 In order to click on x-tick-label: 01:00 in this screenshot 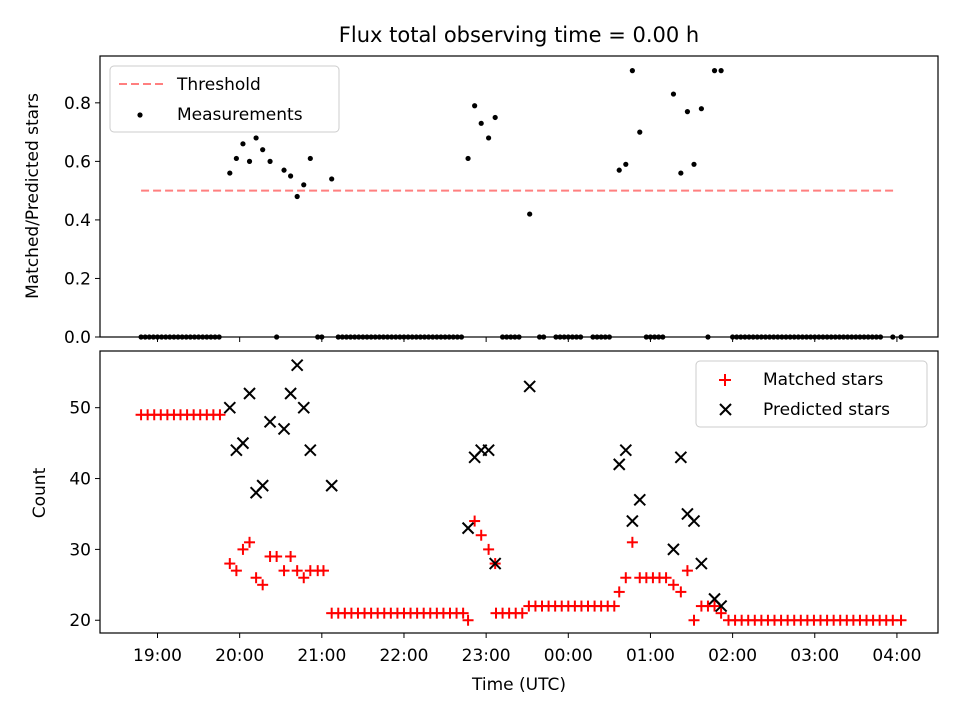, I will do `click(650, 656)`.